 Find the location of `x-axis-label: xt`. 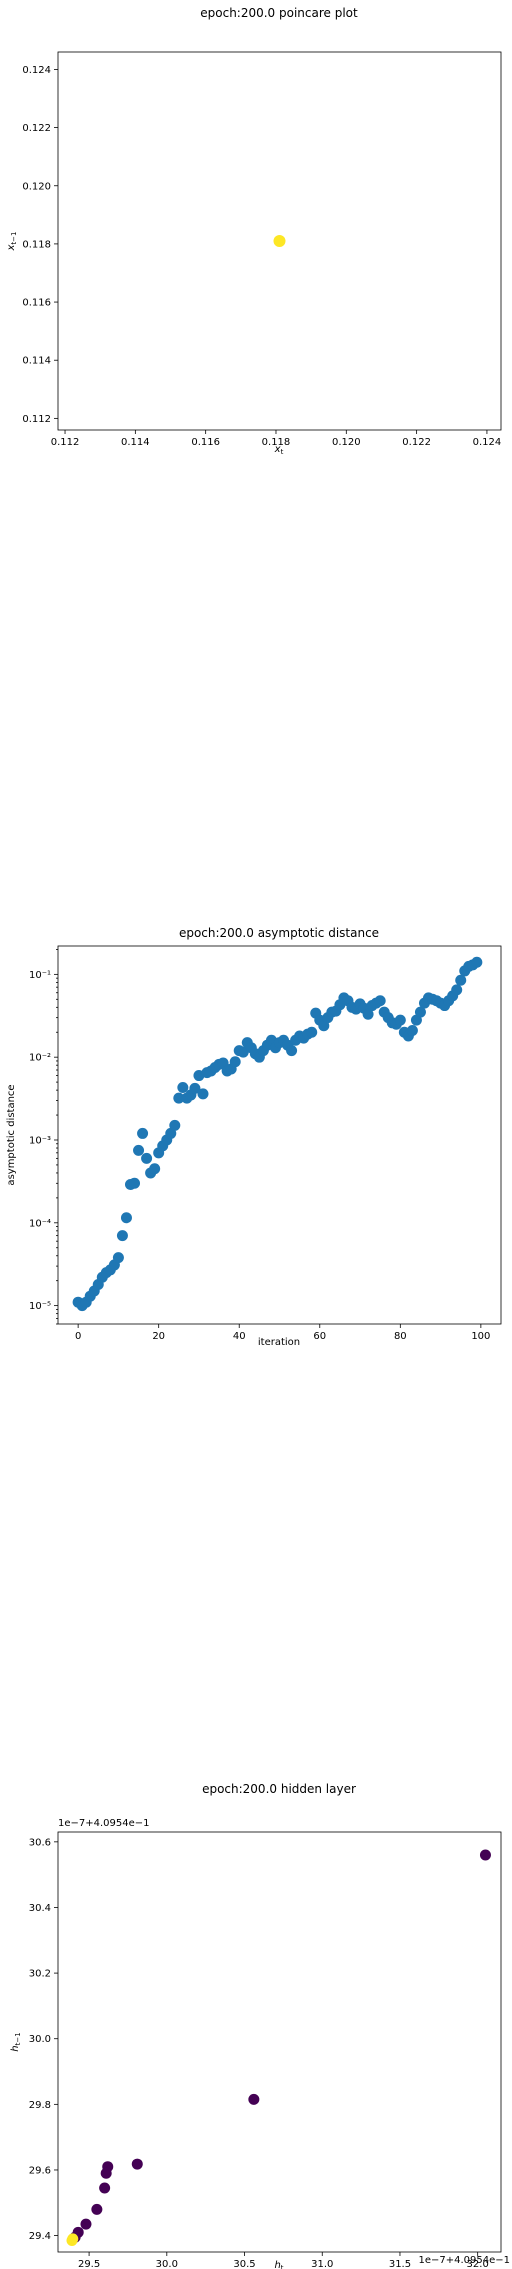

x-axis-label: xt is located at coordinates (279, 450).